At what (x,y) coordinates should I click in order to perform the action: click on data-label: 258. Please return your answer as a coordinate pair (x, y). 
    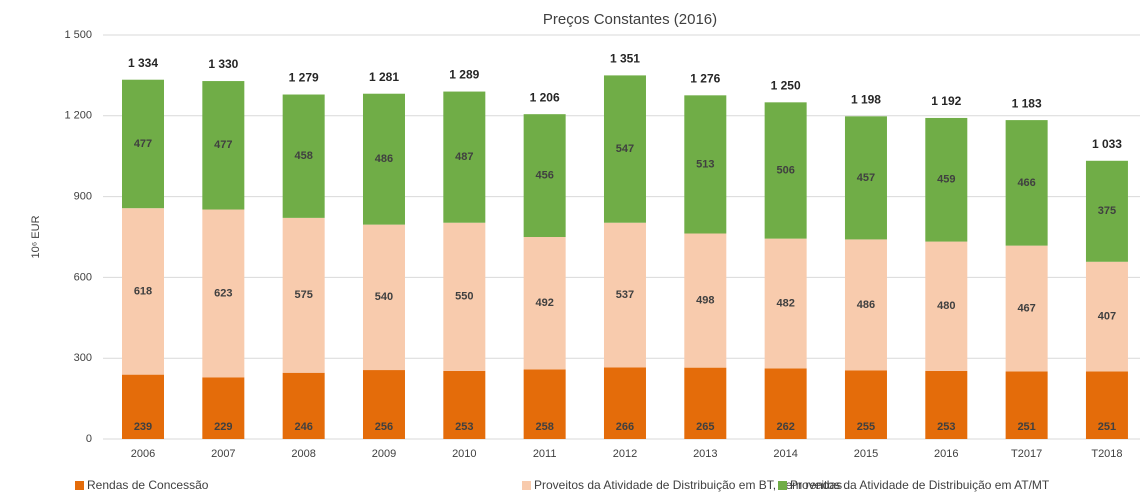
    Looking at the image, I should click on (544, 427).